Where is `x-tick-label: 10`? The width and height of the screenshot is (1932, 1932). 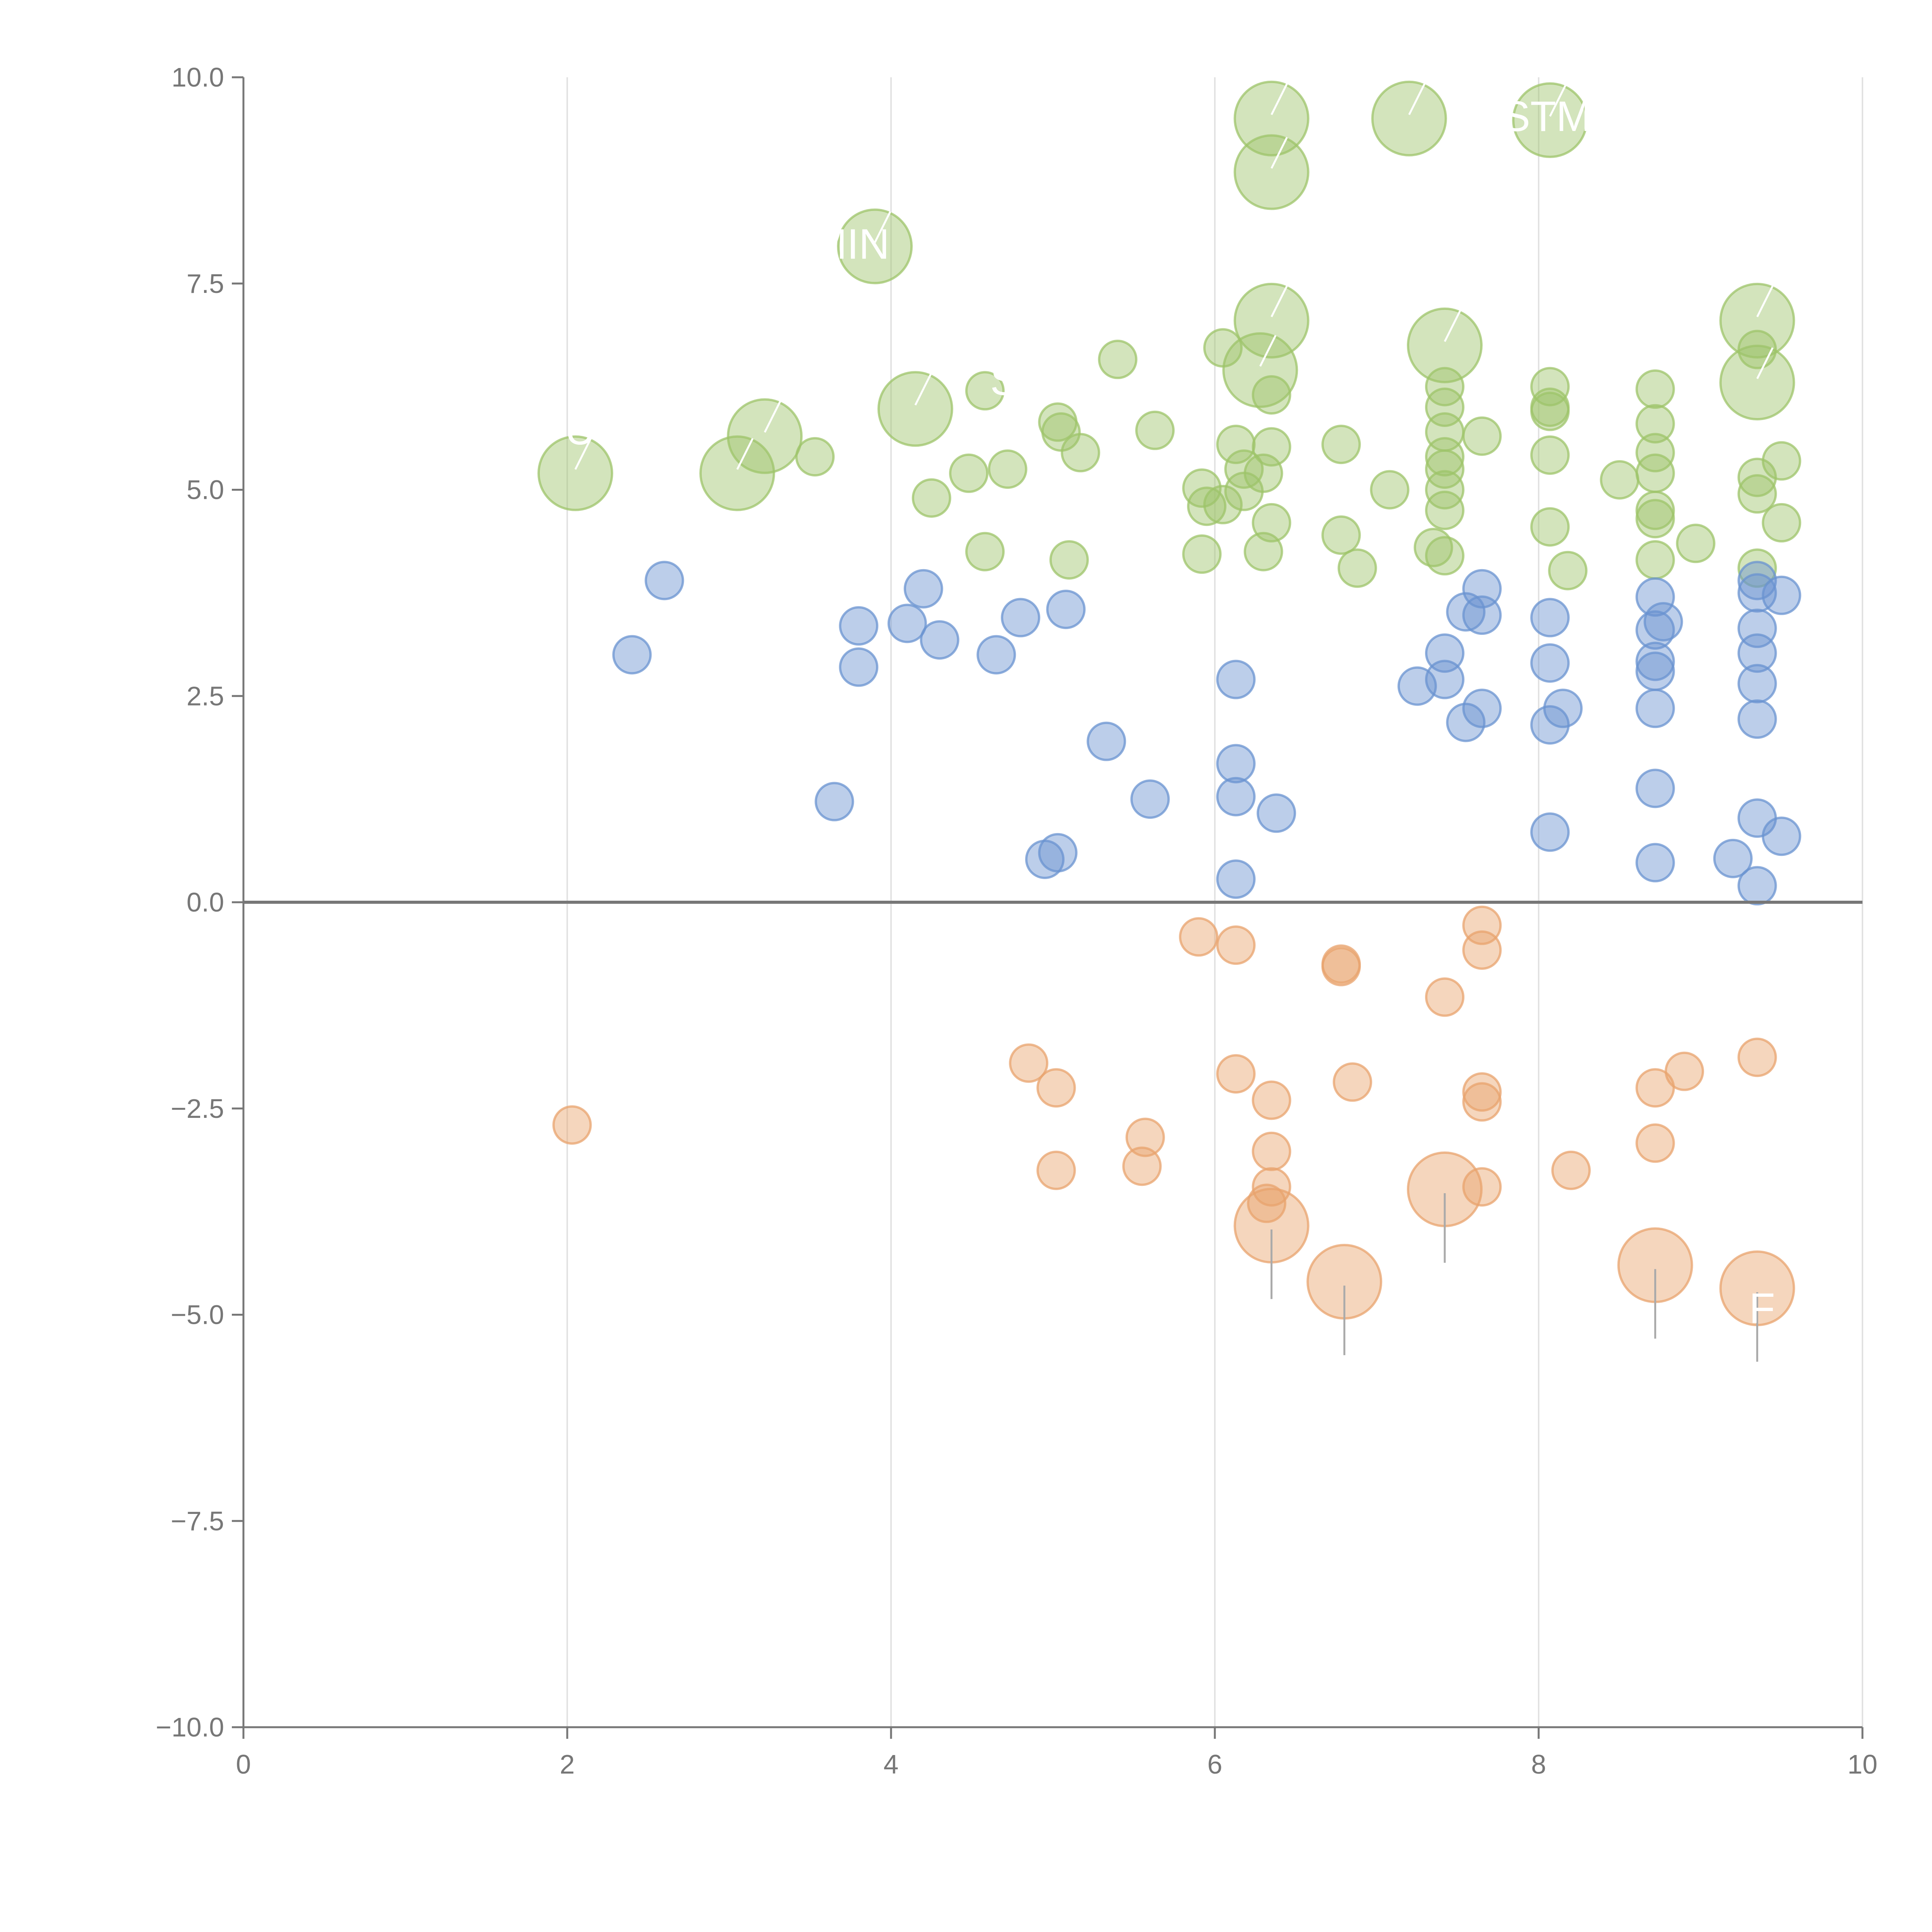
x-tick-label: 10 is located at coordinates (1863, 1764).